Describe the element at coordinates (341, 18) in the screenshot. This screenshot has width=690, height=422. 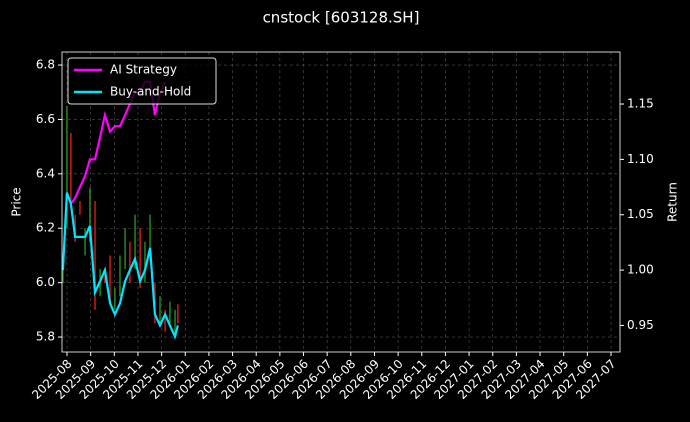
I see `chart-title: cnstock [603128.SH]` at that location.